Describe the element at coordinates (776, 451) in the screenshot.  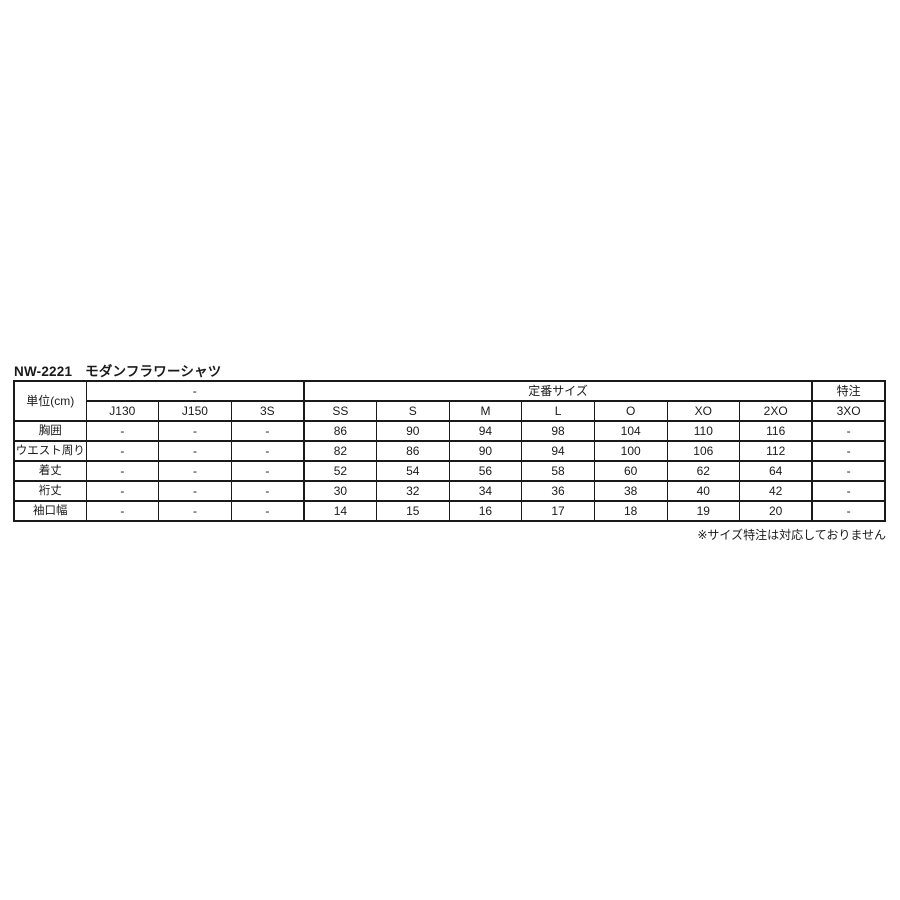
I see `value-cell: 112` at that location.